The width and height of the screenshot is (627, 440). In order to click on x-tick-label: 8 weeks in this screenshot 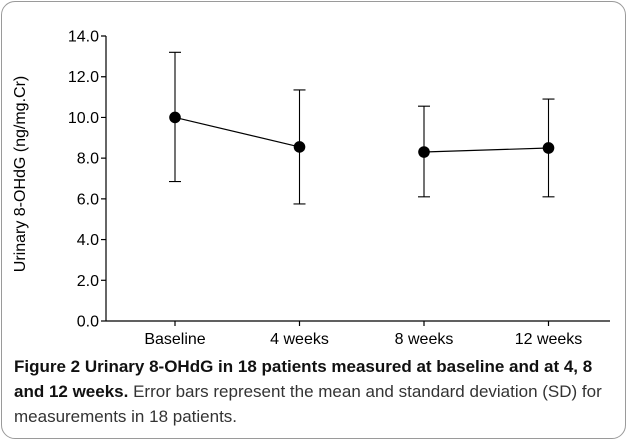, I will do `click(424, 339)`.